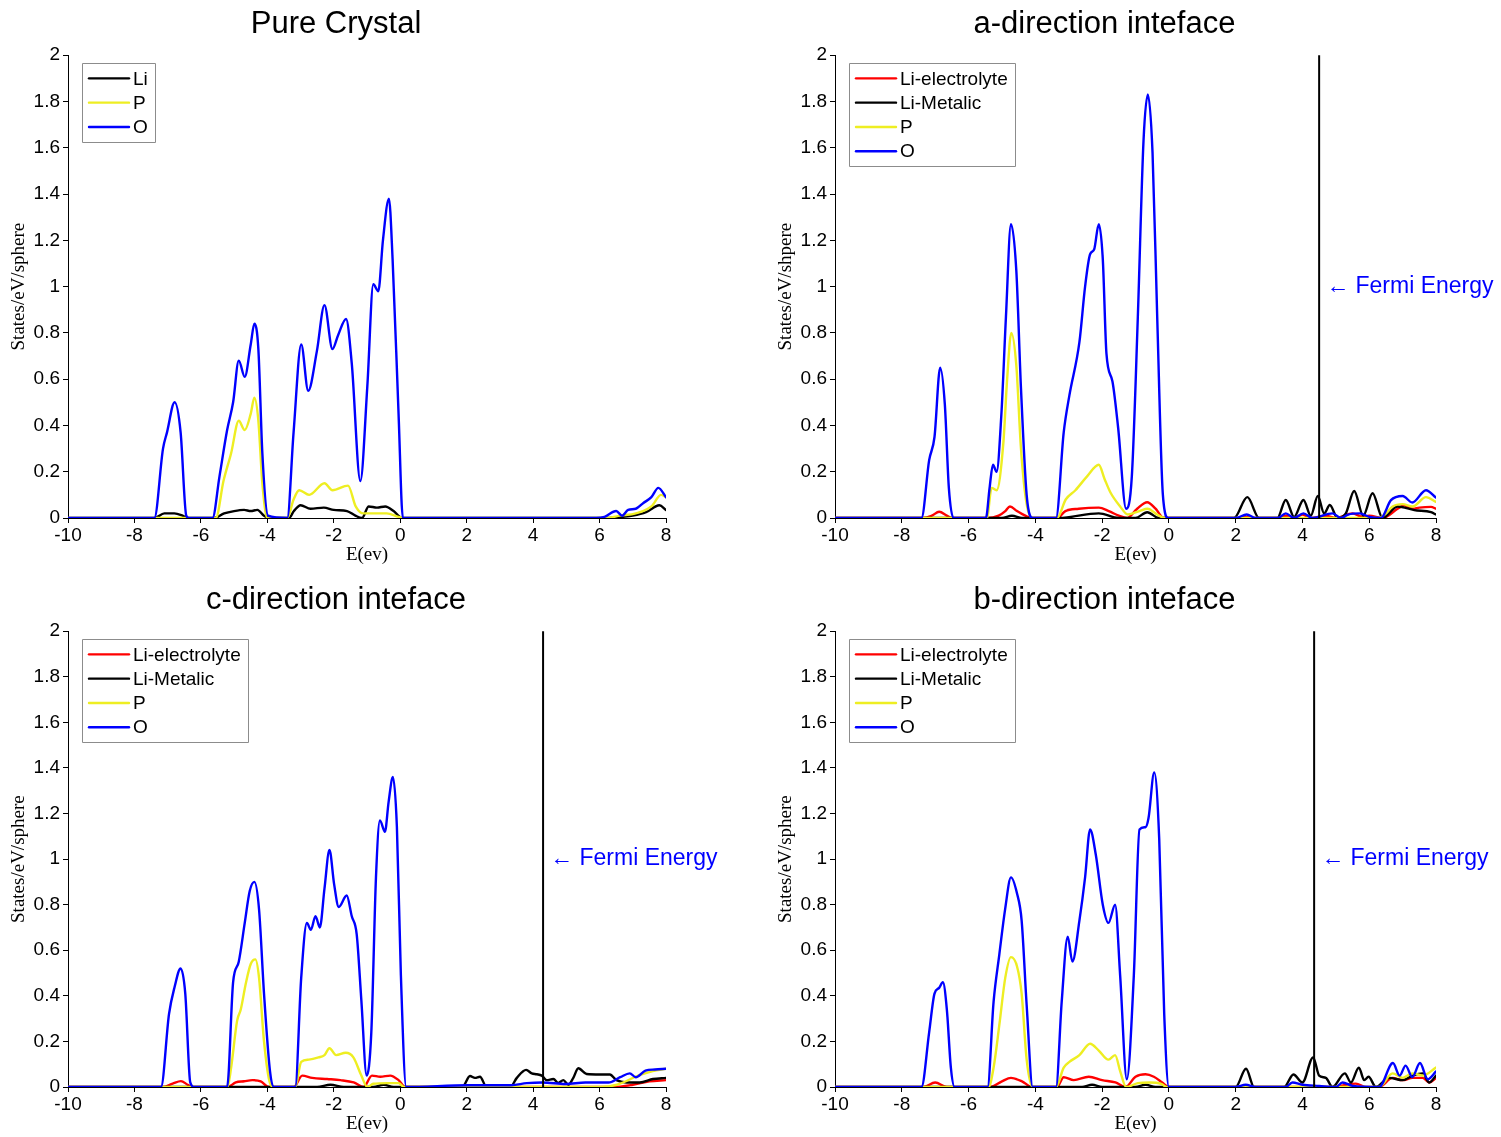 The width and height of the screenshot is (1501, 1137). Describe the element at coordinates (140, 78) in the screenshot. I see `legend-label: Li` at that location.